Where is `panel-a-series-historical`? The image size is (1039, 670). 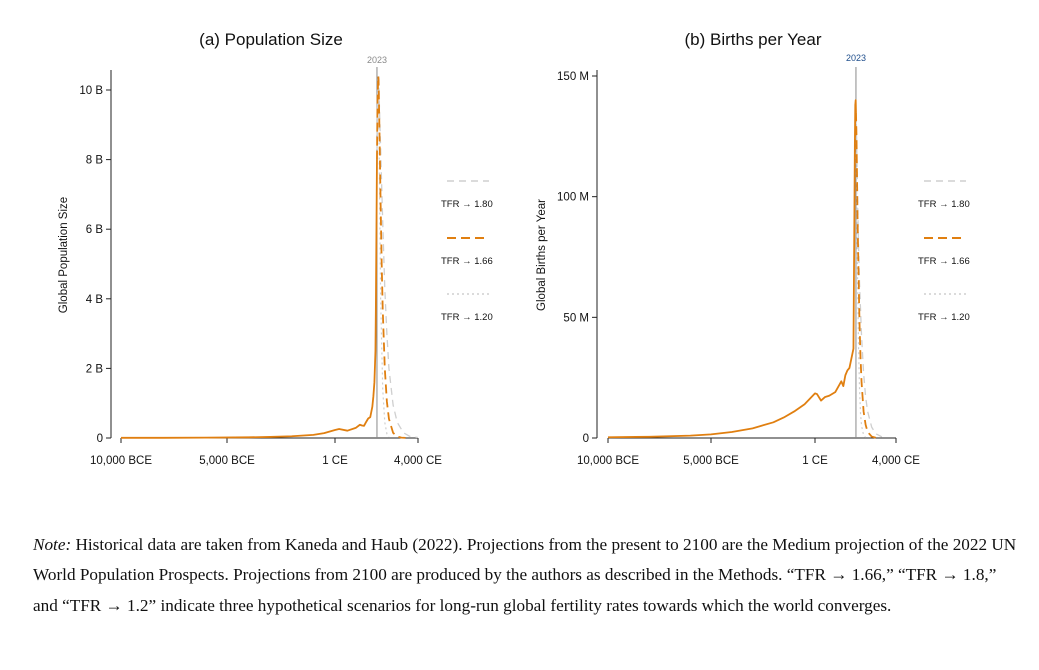
panel-a-series-historical is located at coordinates (249, 299).